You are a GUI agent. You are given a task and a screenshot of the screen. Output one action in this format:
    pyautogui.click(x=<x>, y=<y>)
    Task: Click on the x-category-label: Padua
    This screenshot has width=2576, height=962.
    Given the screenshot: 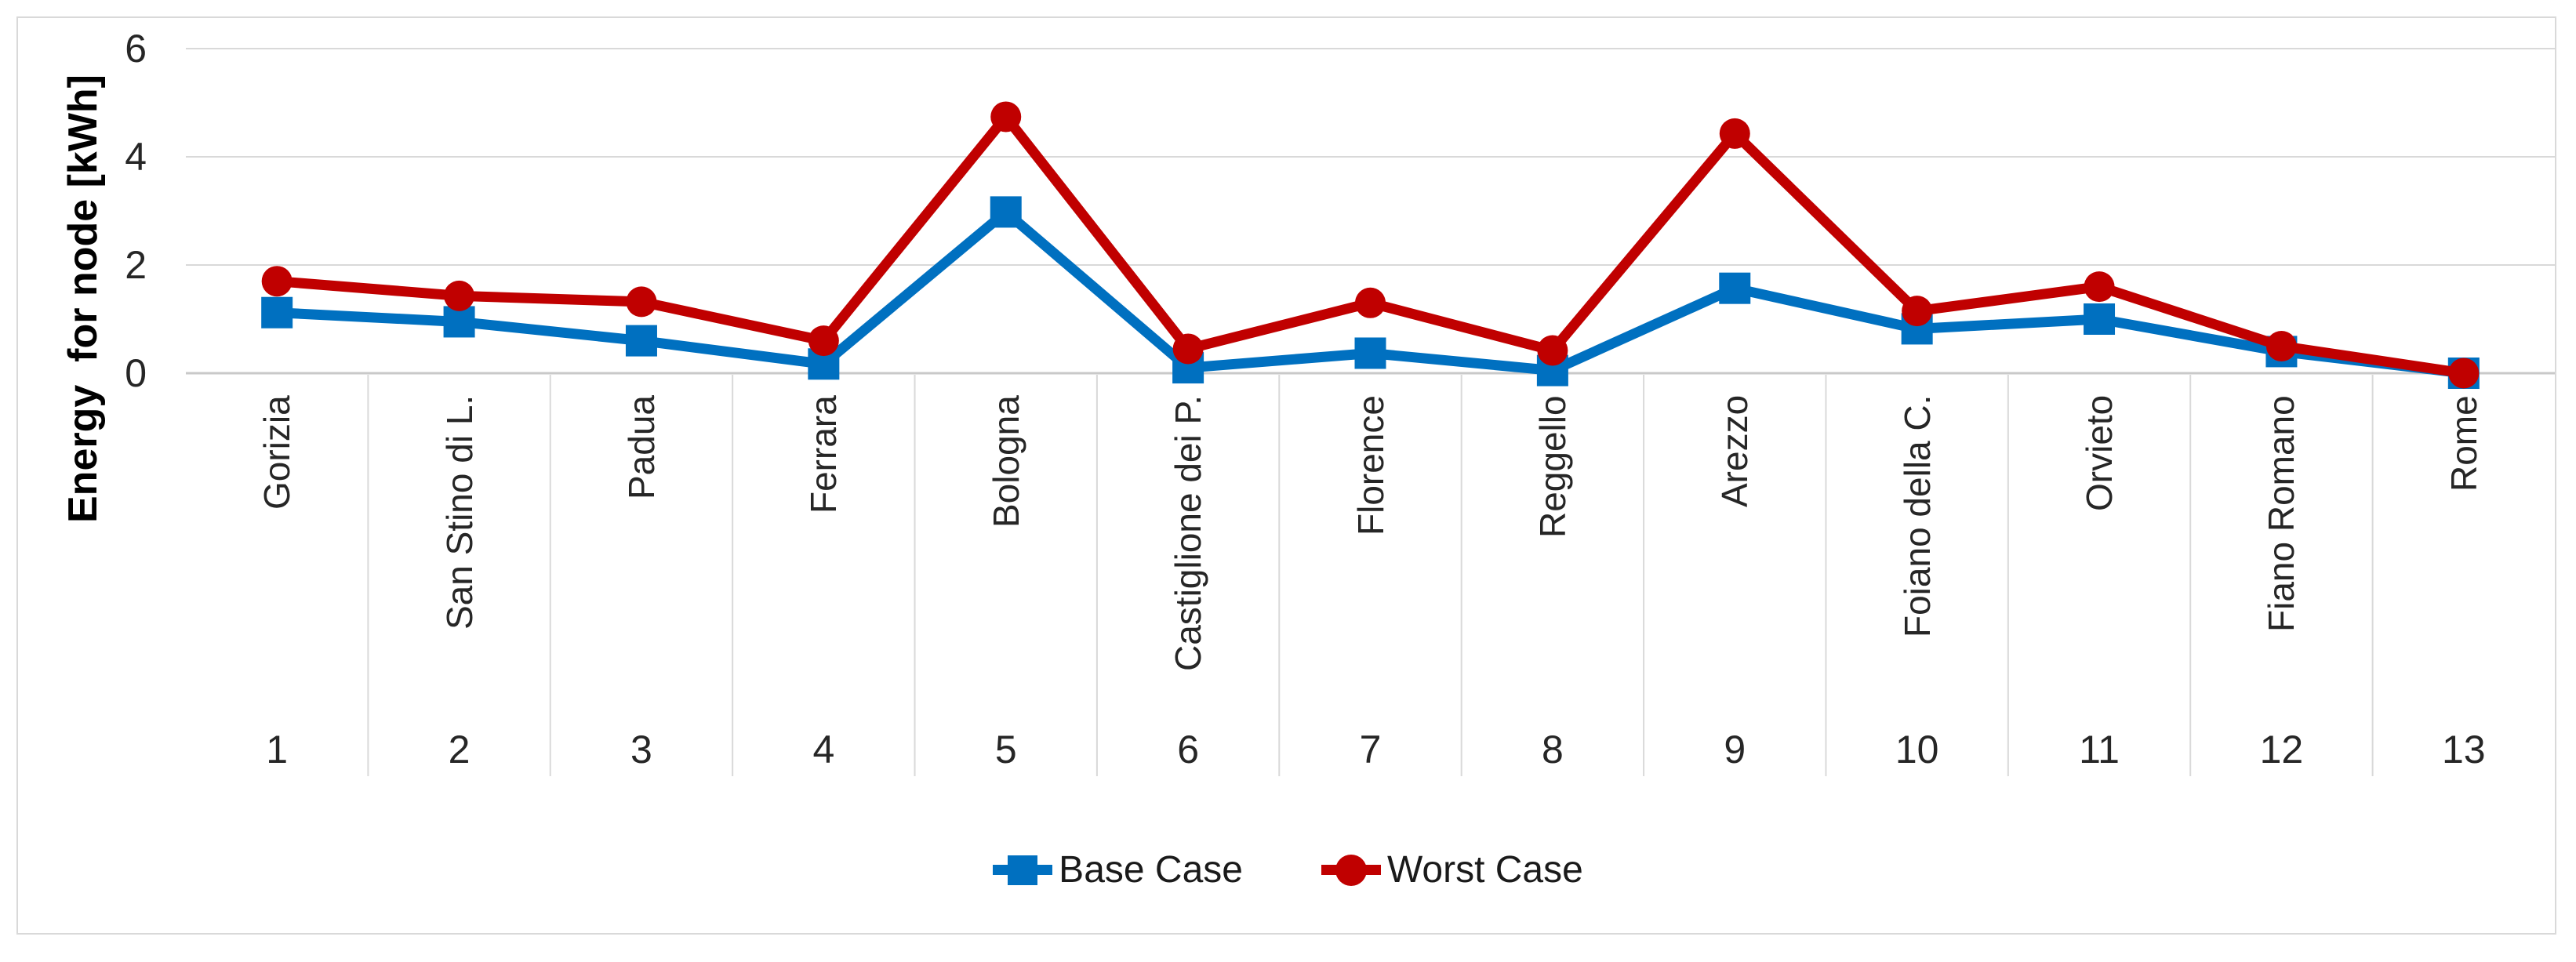 What is the action you would take?
    pyautogui.click(x=641, y=447)
    